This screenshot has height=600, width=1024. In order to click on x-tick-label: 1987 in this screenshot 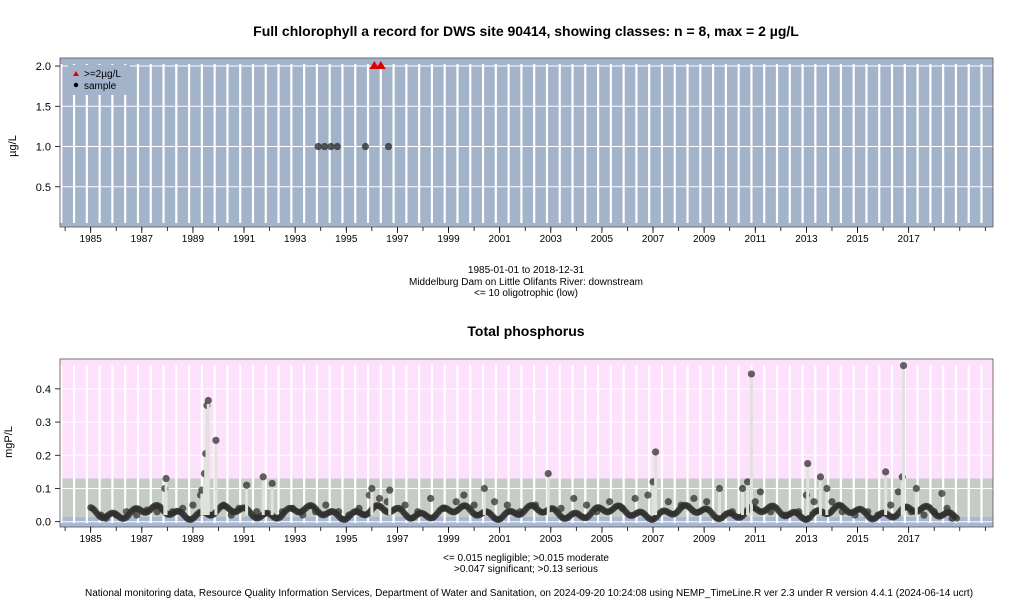, I will do `click(142, 539)`.